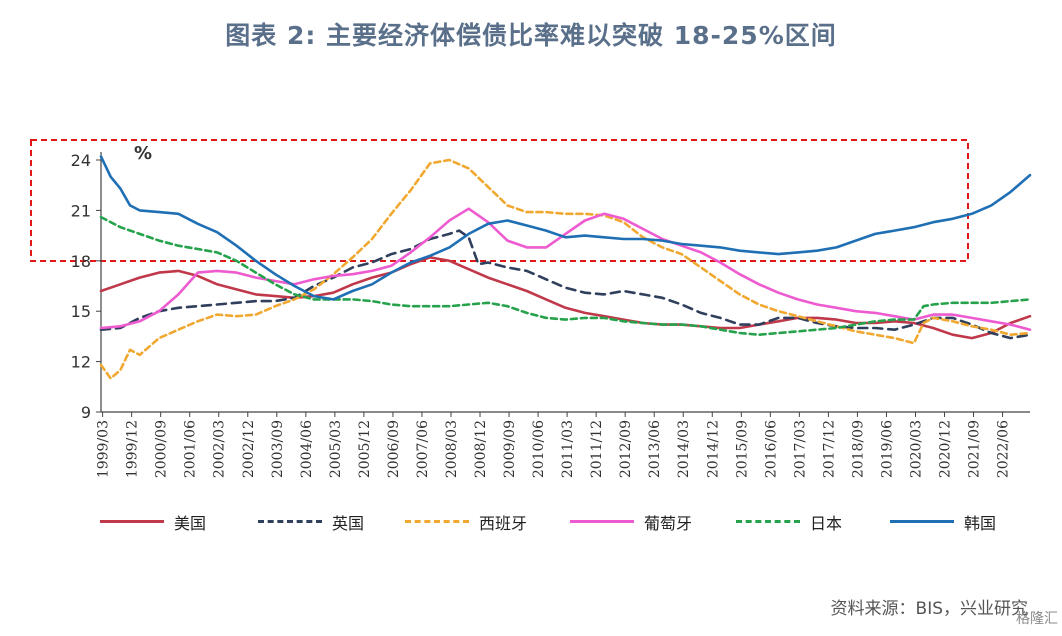 This screenshot has width=1062, height=636. I want to click on y-tick-label: 12, so click(81, 362).